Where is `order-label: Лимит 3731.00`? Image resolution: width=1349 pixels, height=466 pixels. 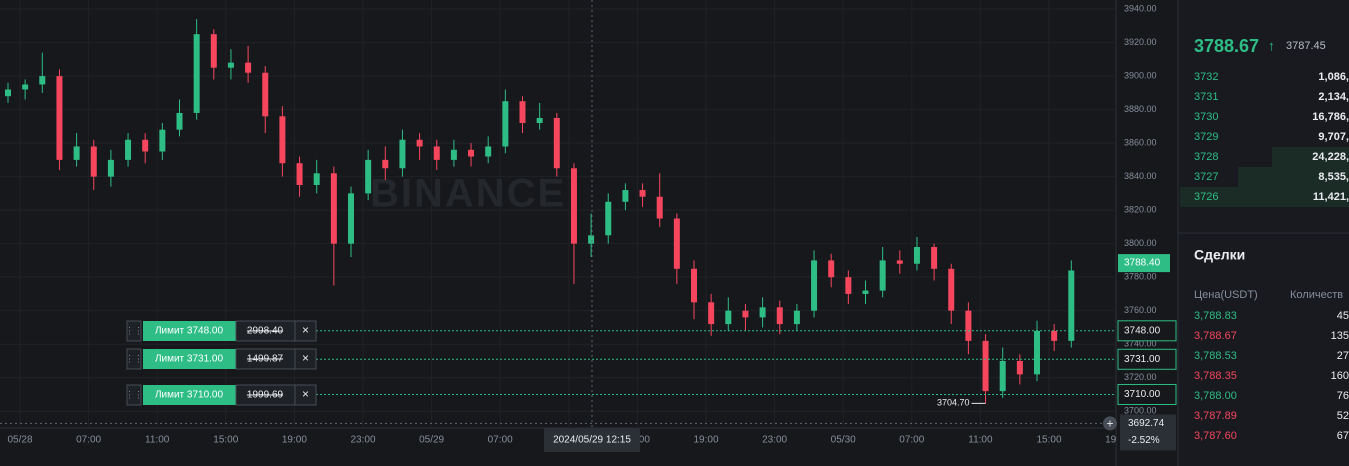
order-label: Лимит 3731.00 is located at coordinates (189, 359).